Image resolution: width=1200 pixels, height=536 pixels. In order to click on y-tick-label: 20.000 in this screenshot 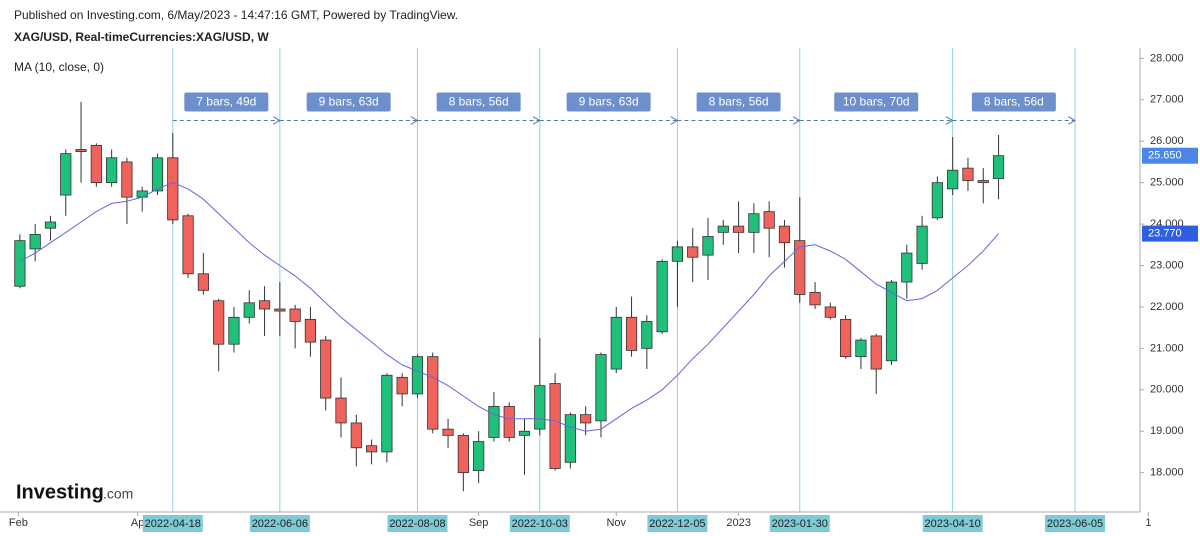, I will do `click(1167, 390)`.